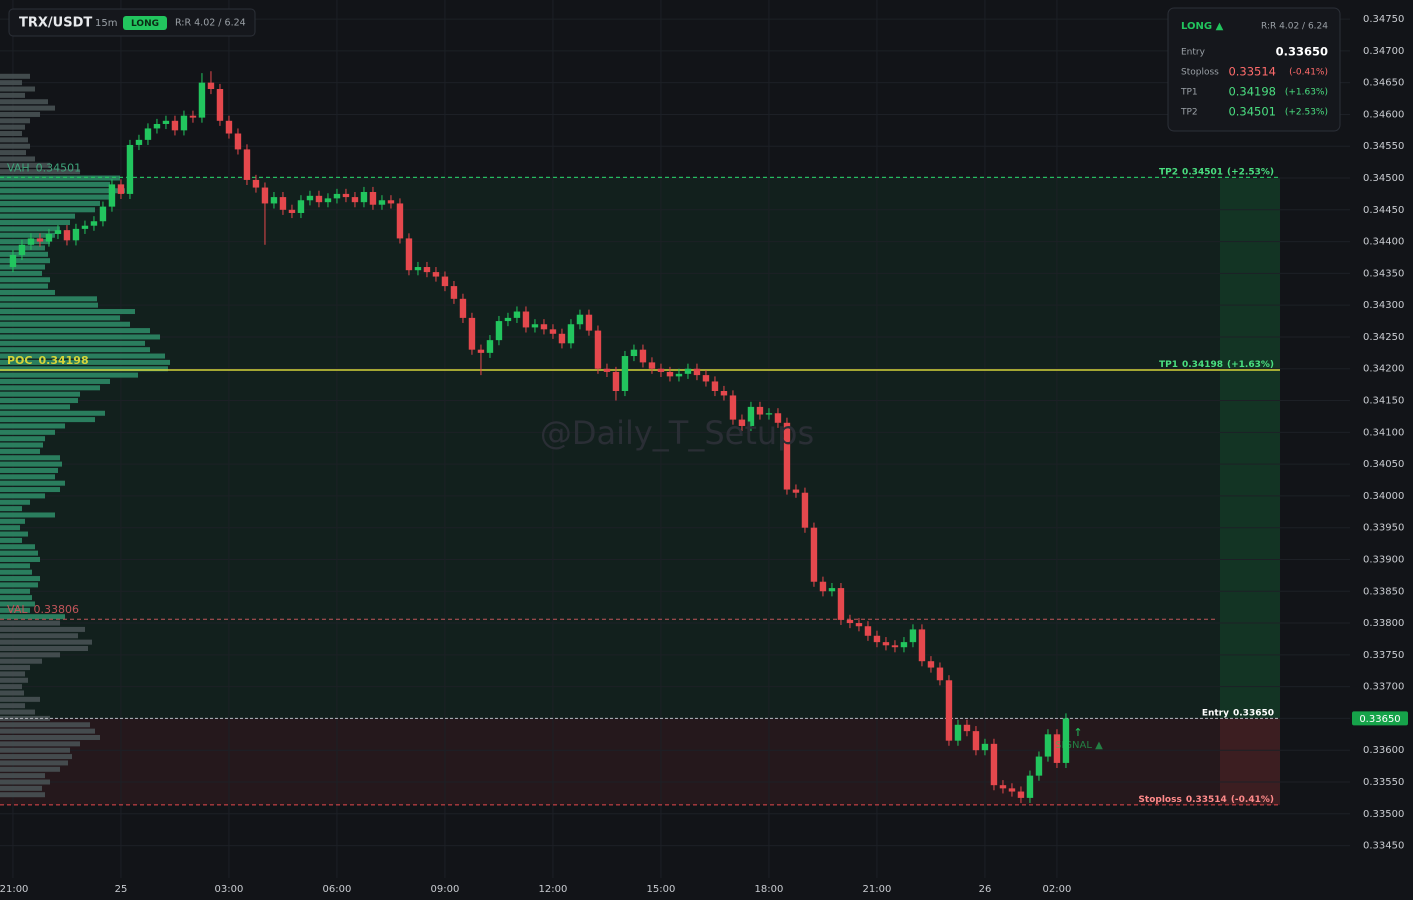  Describe the element at coordinates (1383, 242) in the screenshot. I see `y-tick-label: 0.34400` at that location.